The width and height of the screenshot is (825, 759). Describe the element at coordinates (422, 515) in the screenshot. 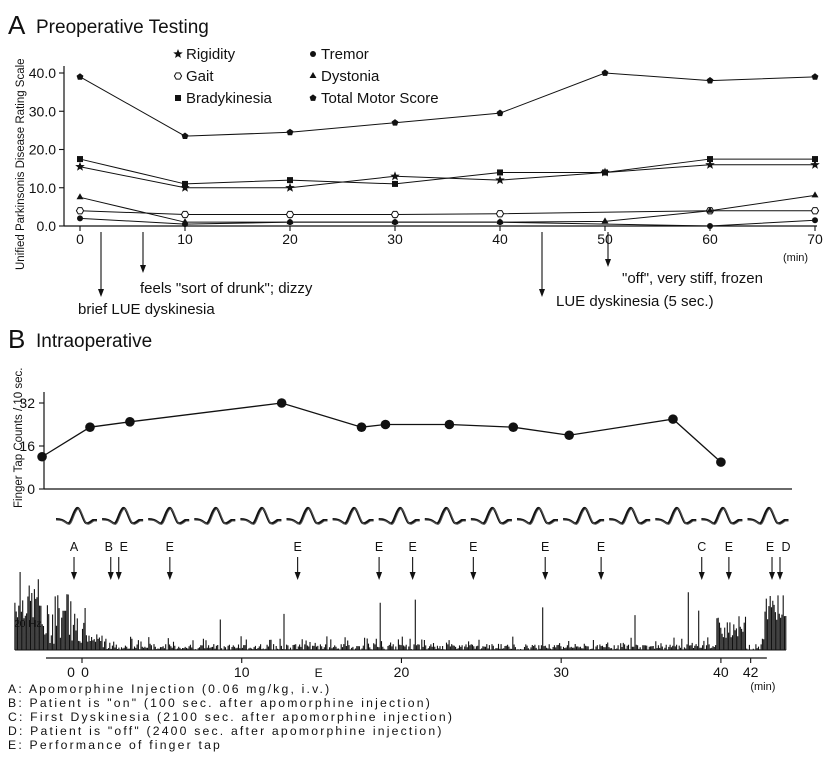

I see `spike-waveforms` at that location.